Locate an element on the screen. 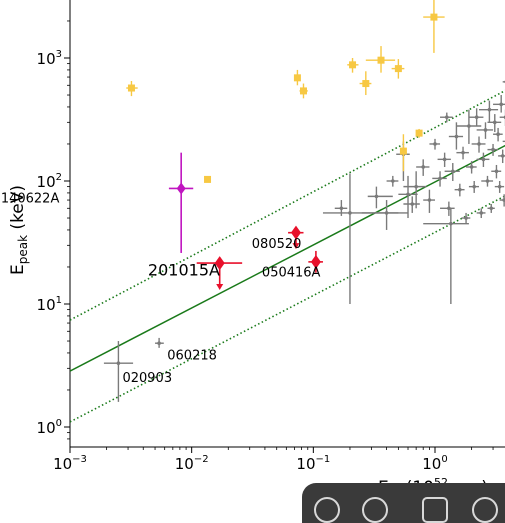 This screenshot has height=523, width=505. y-tick-label: 10¹ is located at coordinates (49, 304).